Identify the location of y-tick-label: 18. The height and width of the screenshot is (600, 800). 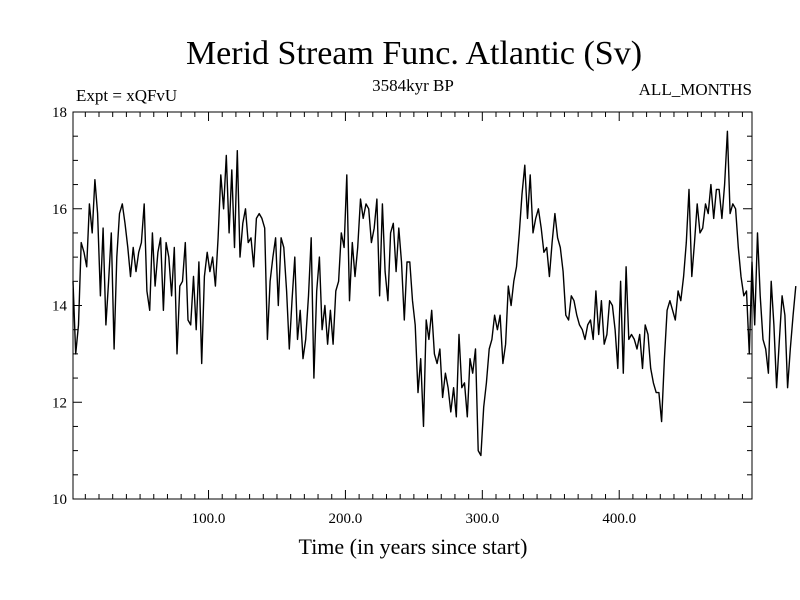
(59, 113).